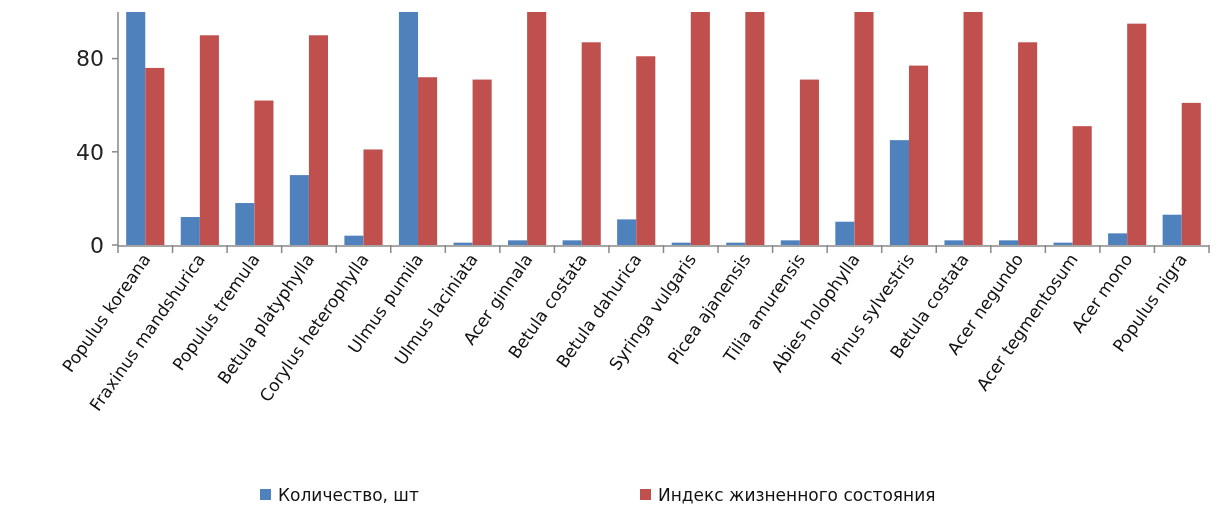 This screenshot has width=1221, height=511. What do you see at coordinates (90, 59) in the screenshot?
I see `y-tick-label: 80` at bounding box center [90, 59].